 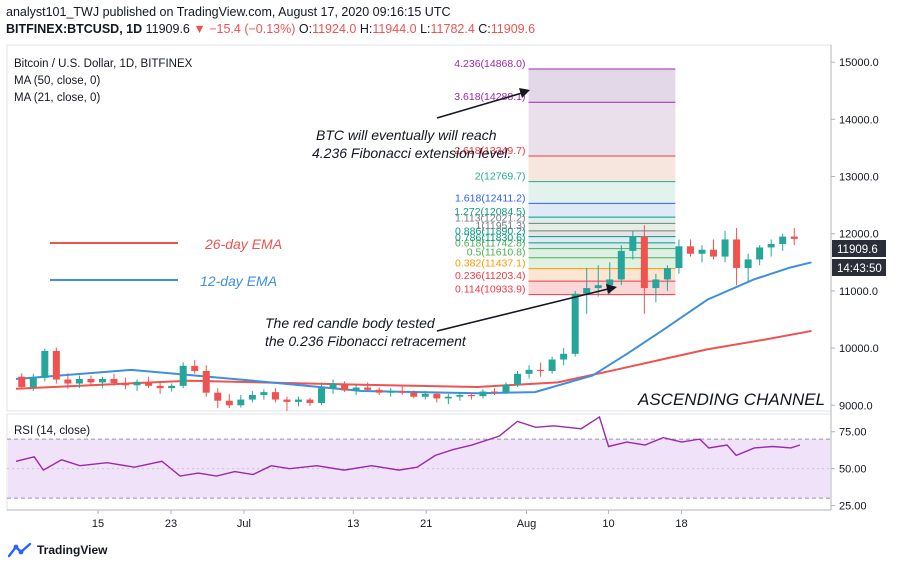 What do you see at coordinates (490, 264) in the screenshot?
I see `fib-level-label: 0.382(11437.1)` at bounding box center [490, 264].